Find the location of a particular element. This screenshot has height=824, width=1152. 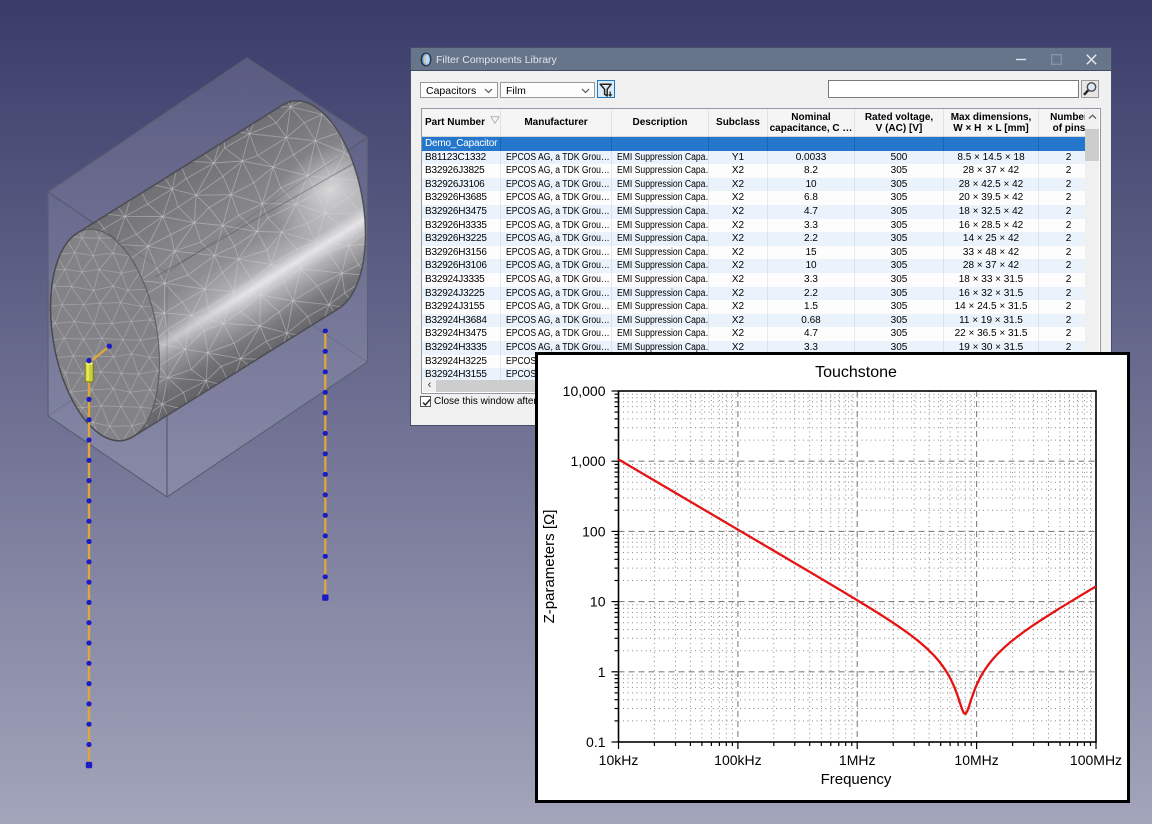

svg-text: 1 is located at coordinates (602, 672).